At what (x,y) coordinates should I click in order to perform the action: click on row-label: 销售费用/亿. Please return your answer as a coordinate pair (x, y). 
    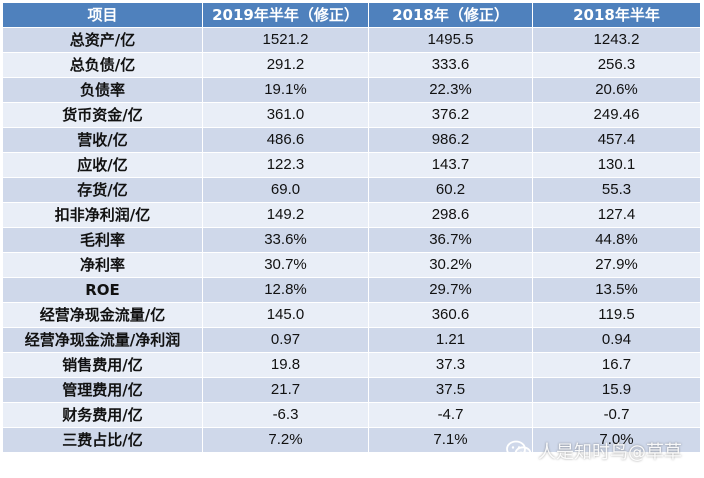
    Looking at the image, I should click on (102, 365).